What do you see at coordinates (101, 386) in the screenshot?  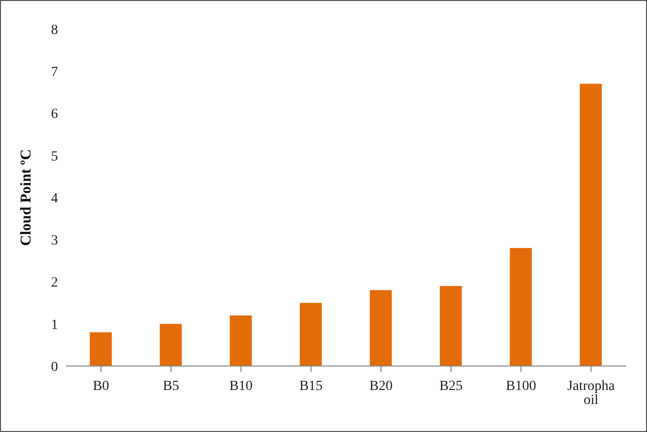 I see `x-tick-label: B0` at bounding box center [101, 386].